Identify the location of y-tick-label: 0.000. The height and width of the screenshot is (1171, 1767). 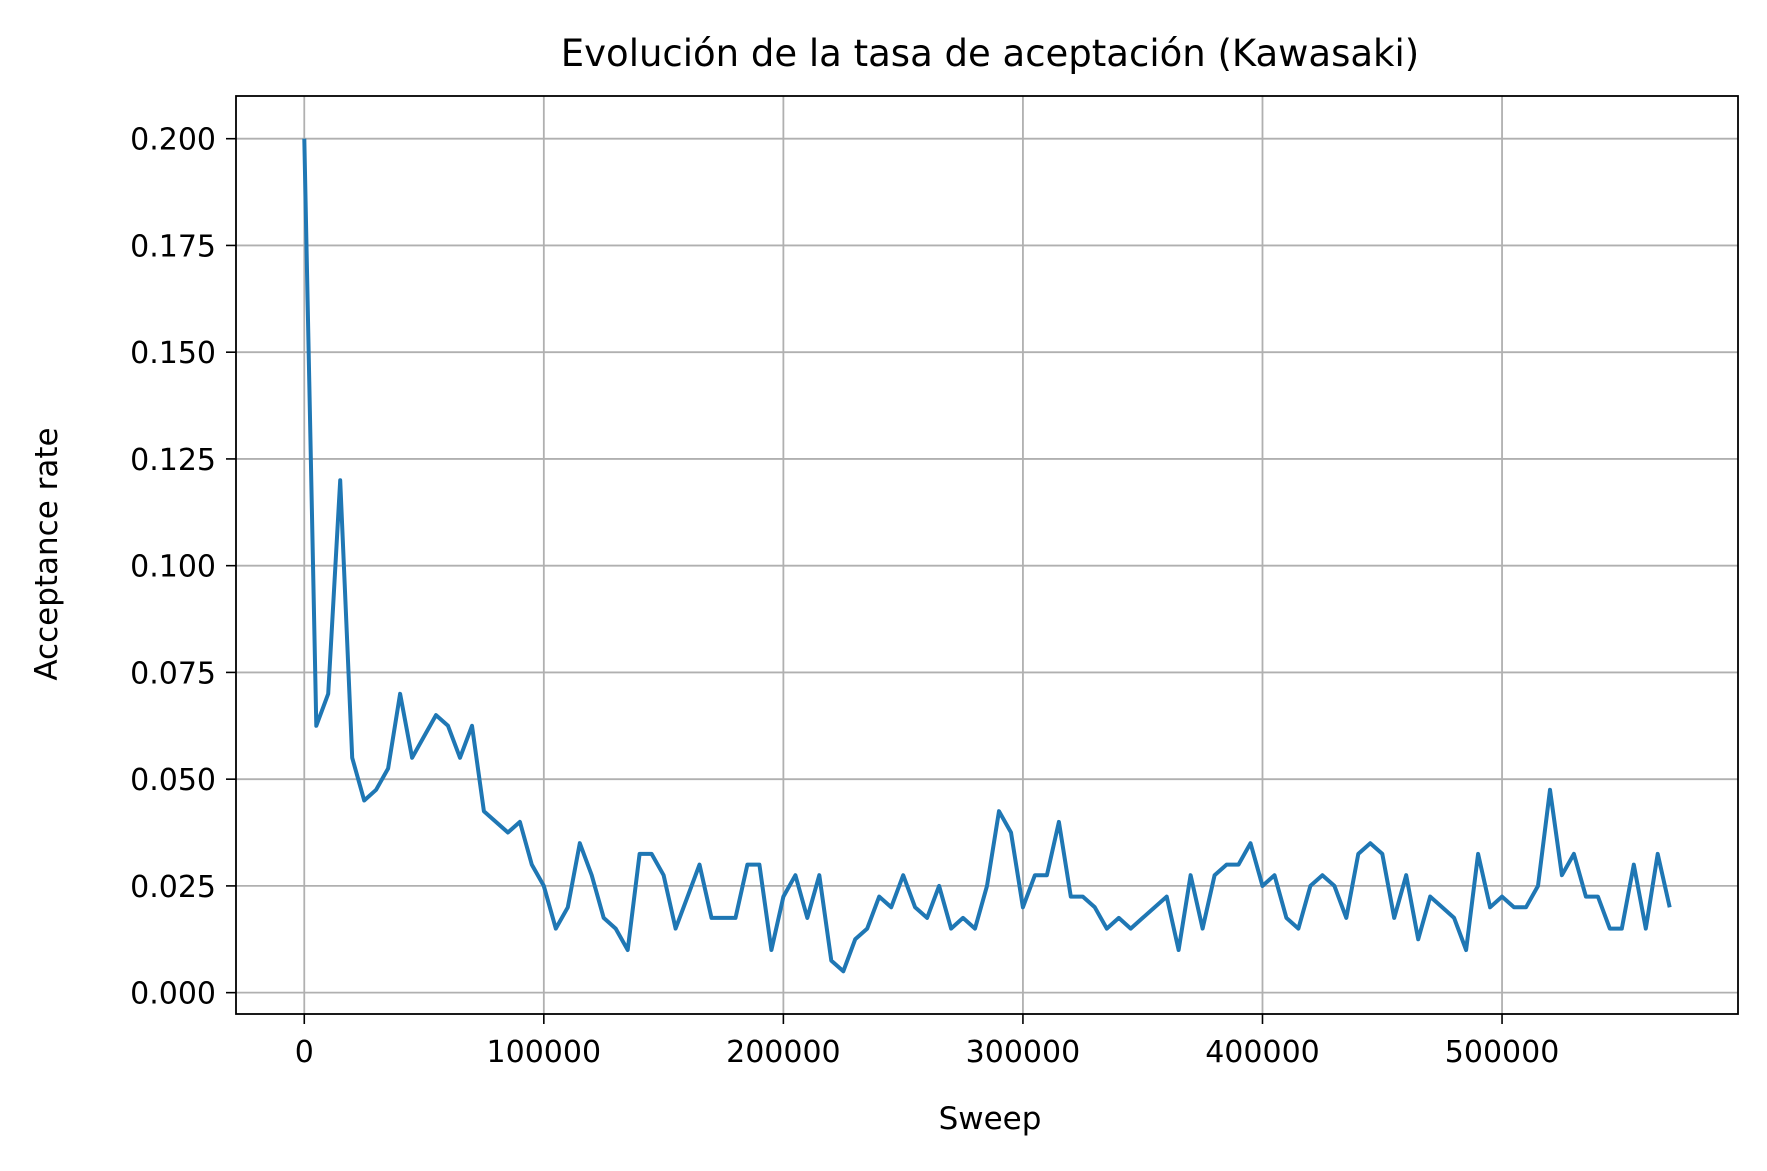
(173, 994).